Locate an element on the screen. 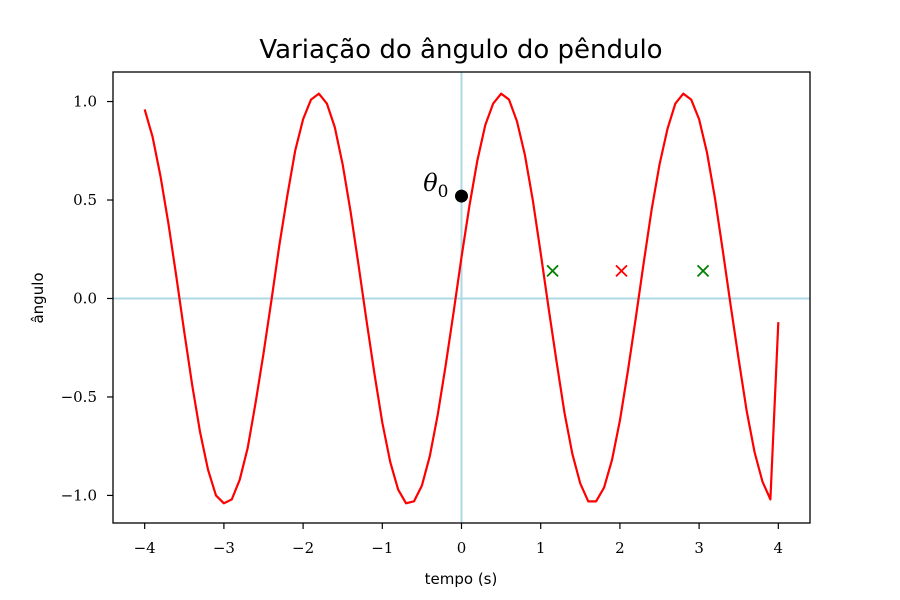  x-tick-label: 3 is located at coordinates (699, 548).